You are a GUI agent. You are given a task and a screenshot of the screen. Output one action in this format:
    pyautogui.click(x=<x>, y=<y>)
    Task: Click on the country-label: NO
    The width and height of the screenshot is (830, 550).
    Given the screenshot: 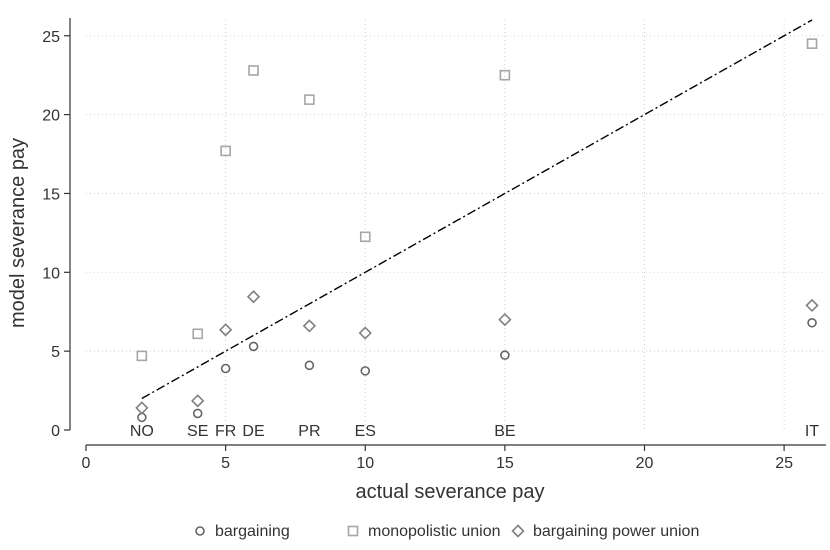 What is the action you would take?
    pyautogui.click(x=142, y=431)
    